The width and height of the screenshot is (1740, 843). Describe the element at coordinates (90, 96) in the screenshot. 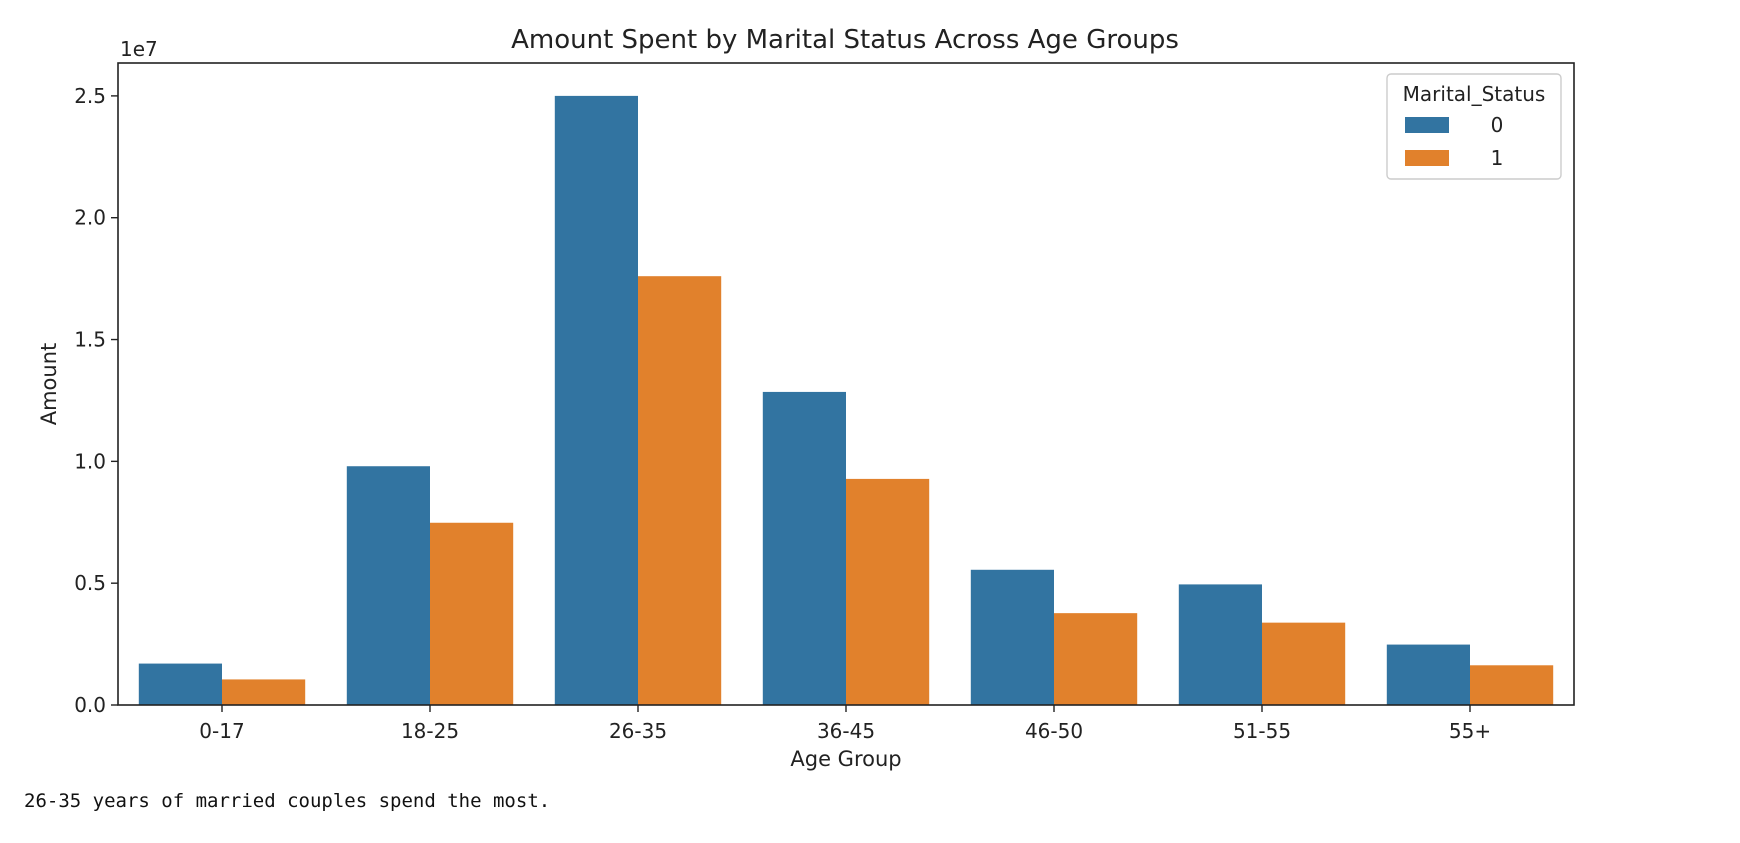

I see `y-tick-label: 2.5` at that location.